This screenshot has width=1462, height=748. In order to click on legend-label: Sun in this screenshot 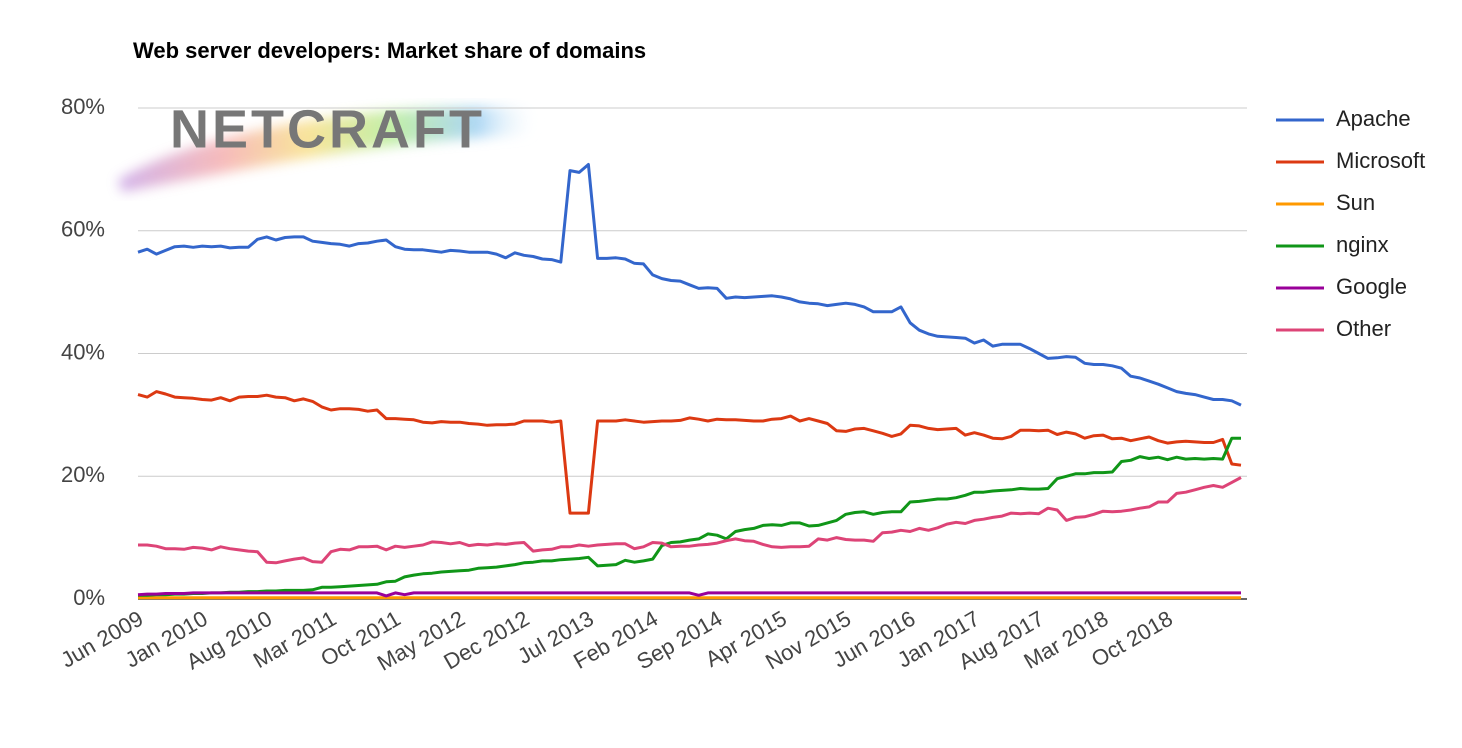, I will do `click(1355, 202)`.